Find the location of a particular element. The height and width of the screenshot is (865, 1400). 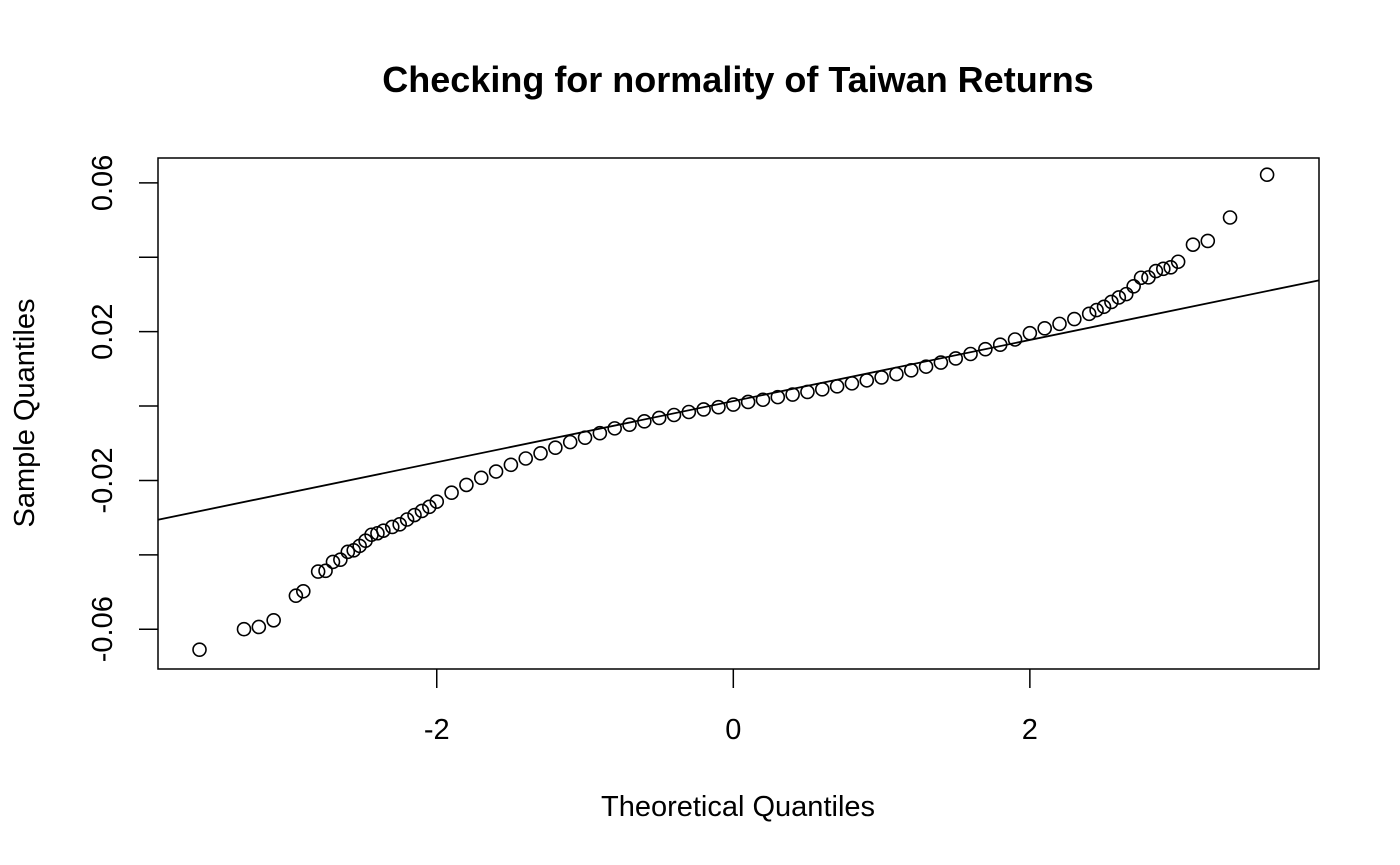

y-axis: -0.06 -0.02 0.02 0.06 is located at coordinates (122, 408).